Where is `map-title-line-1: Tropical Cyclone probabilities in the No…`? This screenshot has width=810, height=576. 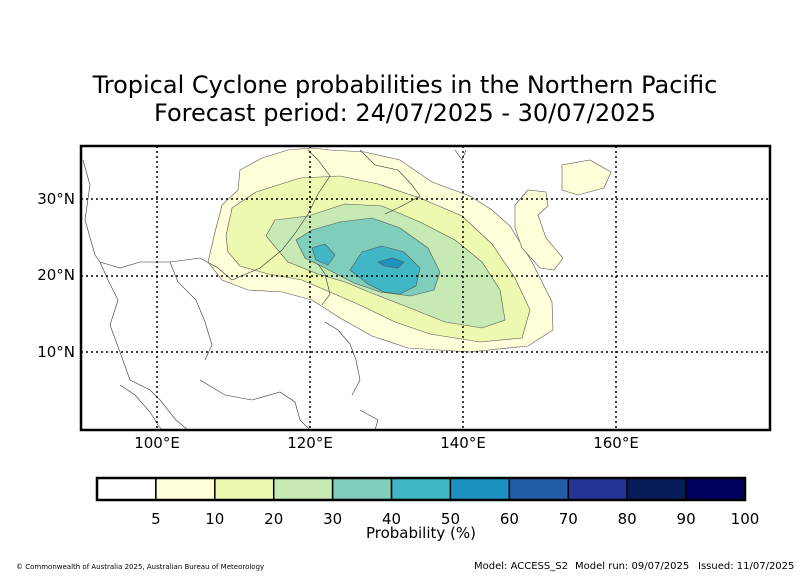
map-title-line-1: Tropical Cyclone probabilities in the No… is located at coordinates (405, 85).